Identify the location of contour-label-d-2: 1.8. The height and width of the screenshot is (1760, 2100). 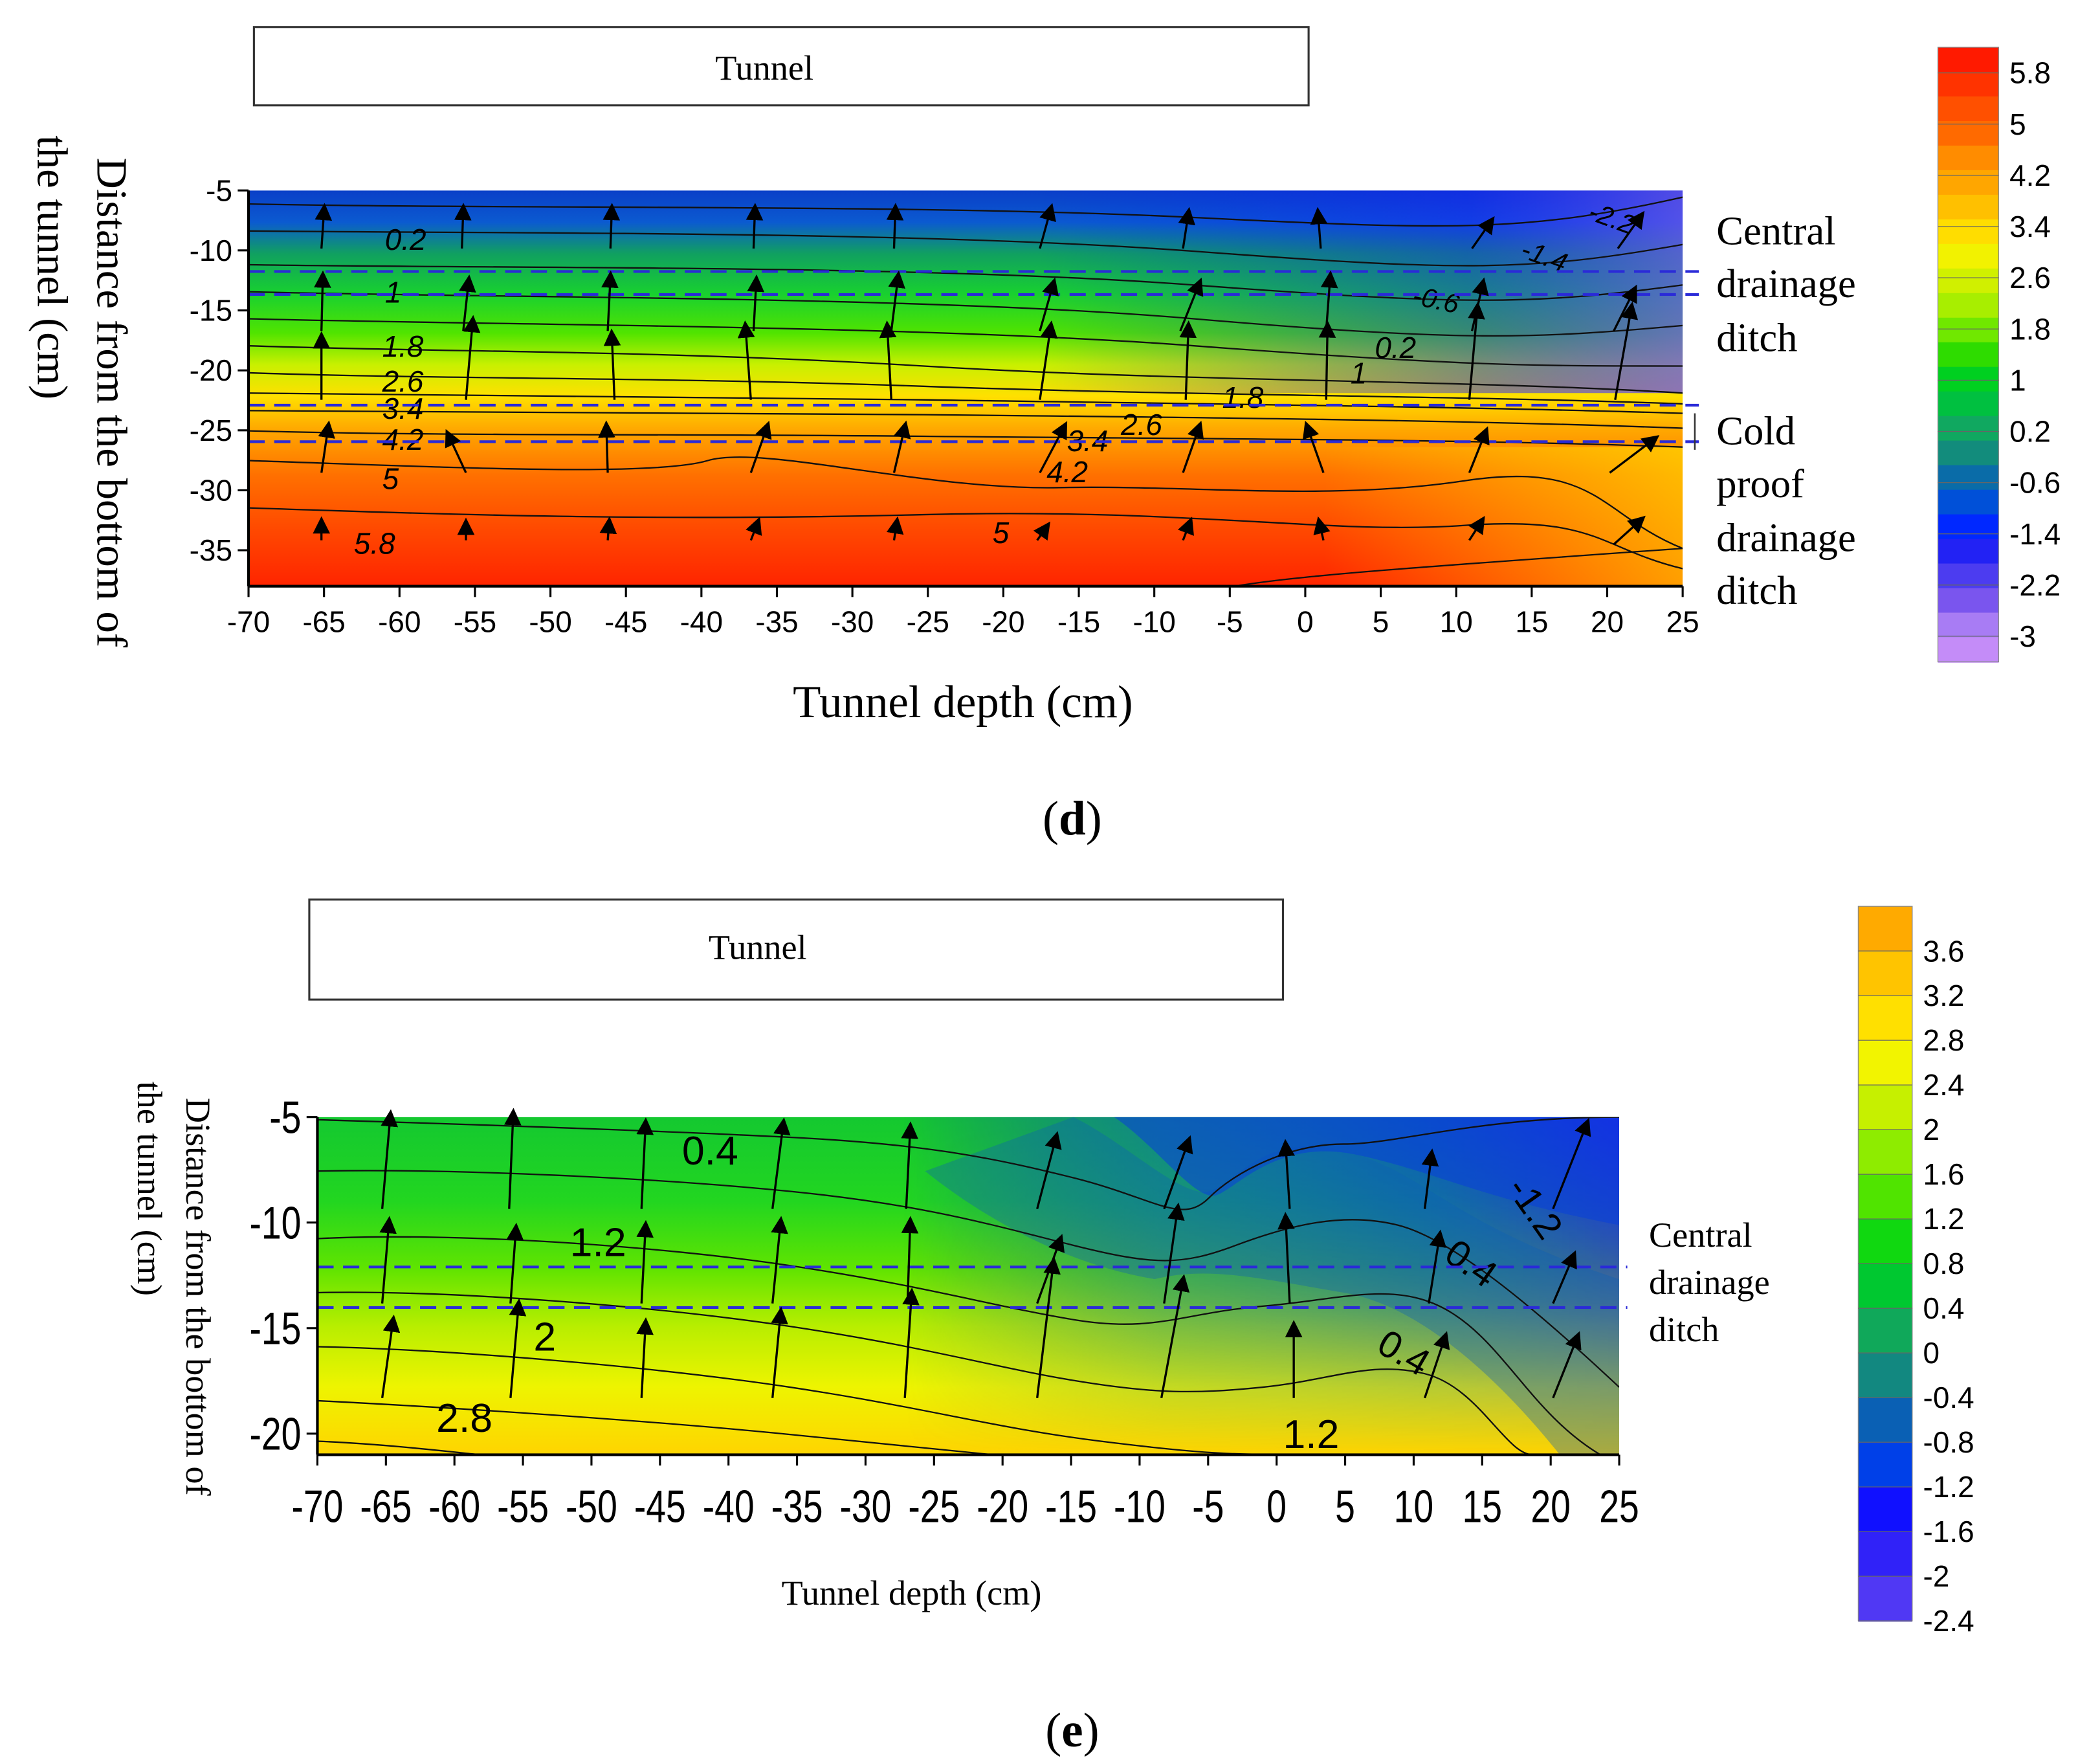
(403, 346).